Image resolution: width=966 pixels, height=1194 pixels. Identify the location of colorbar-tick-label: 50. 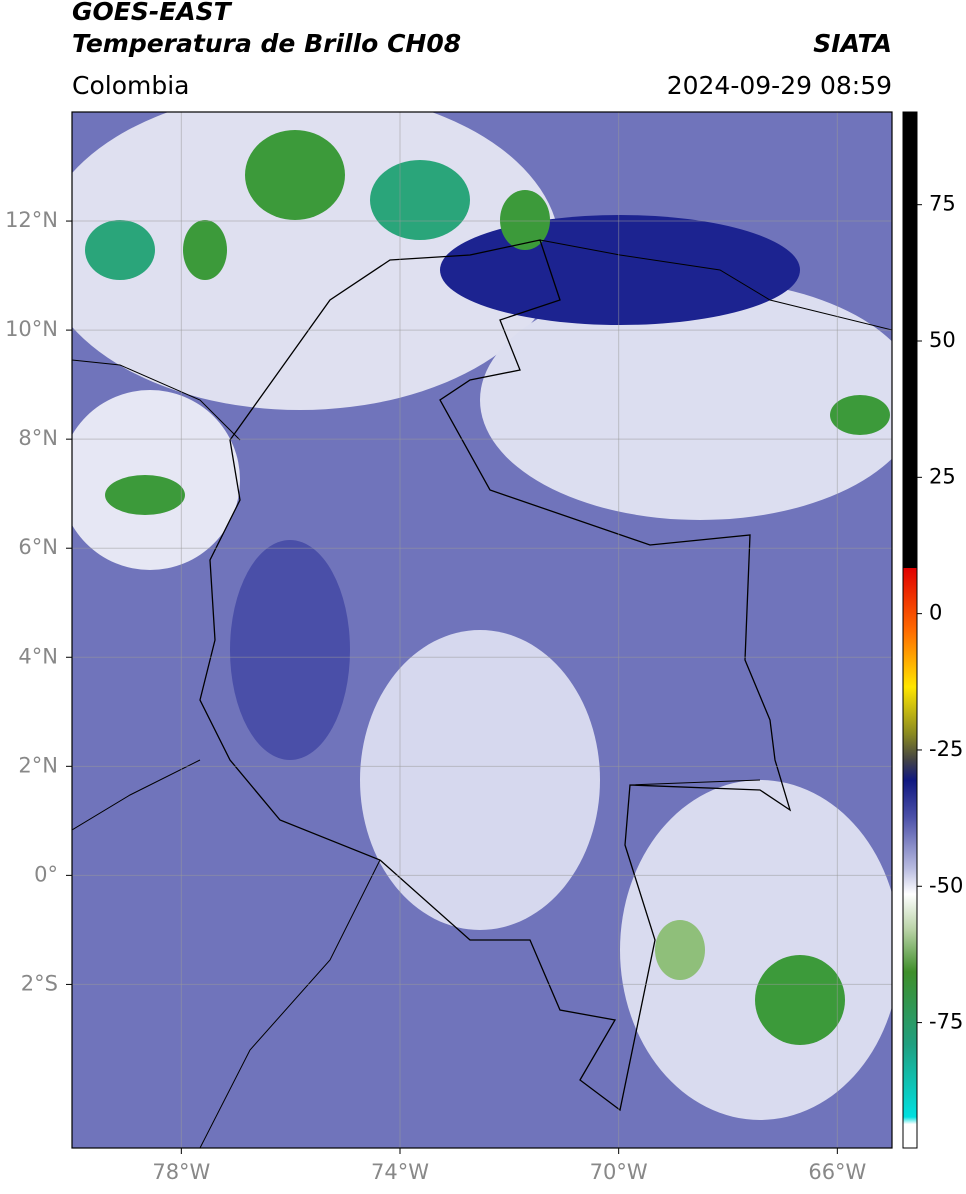
(942, 340).